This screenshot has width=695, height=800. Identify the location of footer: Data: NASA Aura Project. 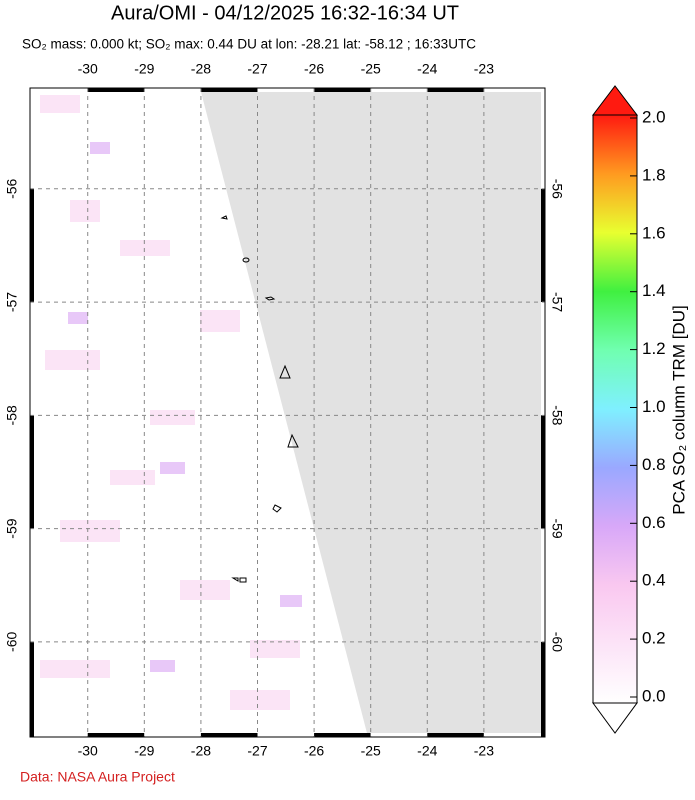
(97, 777).